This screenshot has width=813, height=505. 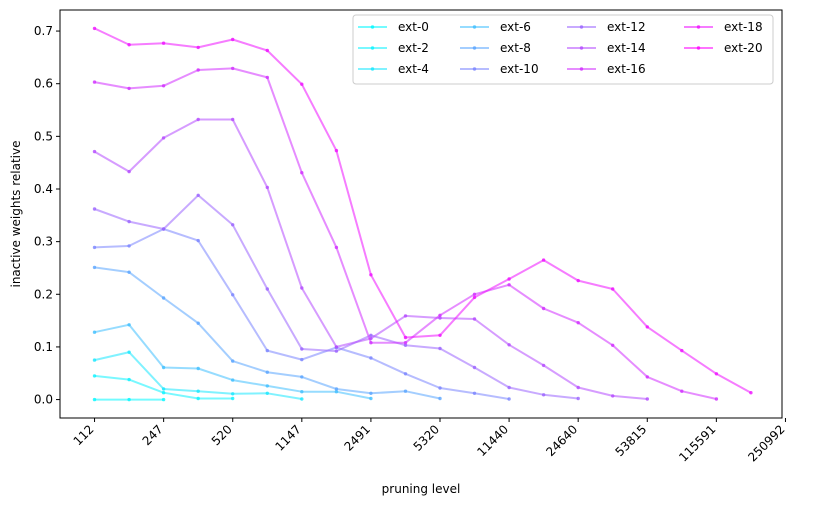 What do you see at coordinates (697, 443) in the screenshot?
I see `x-tick-label: 115591` at bounding box center [697, 443].